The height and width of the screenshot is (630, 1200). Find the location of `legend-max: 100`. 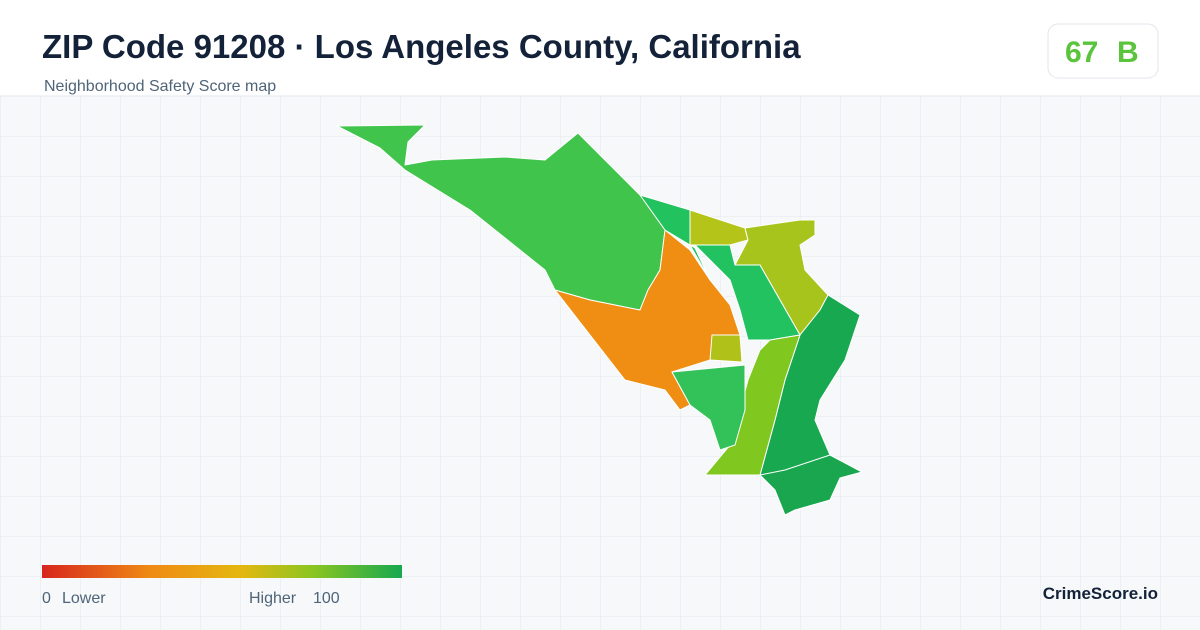

legend-max: 100 is located at coordinates (326, 598).